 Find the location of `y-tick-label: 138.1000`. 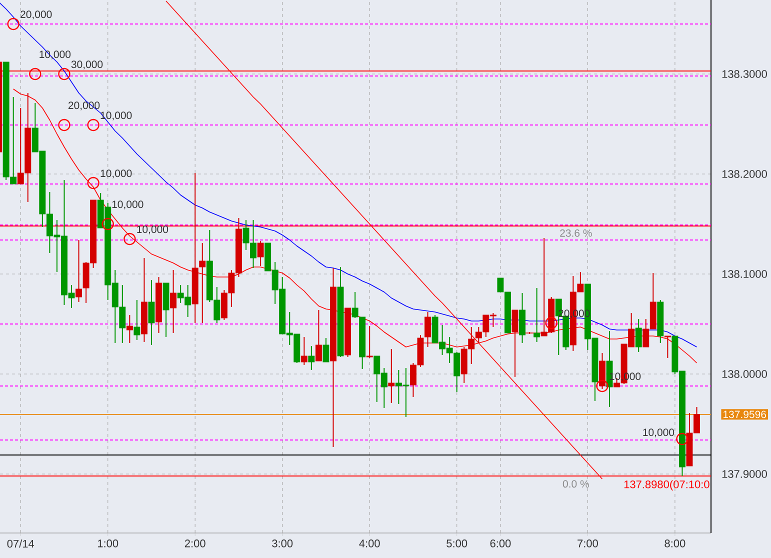

y-tick-label: 138.1000 is located at coordinates (744, 274).